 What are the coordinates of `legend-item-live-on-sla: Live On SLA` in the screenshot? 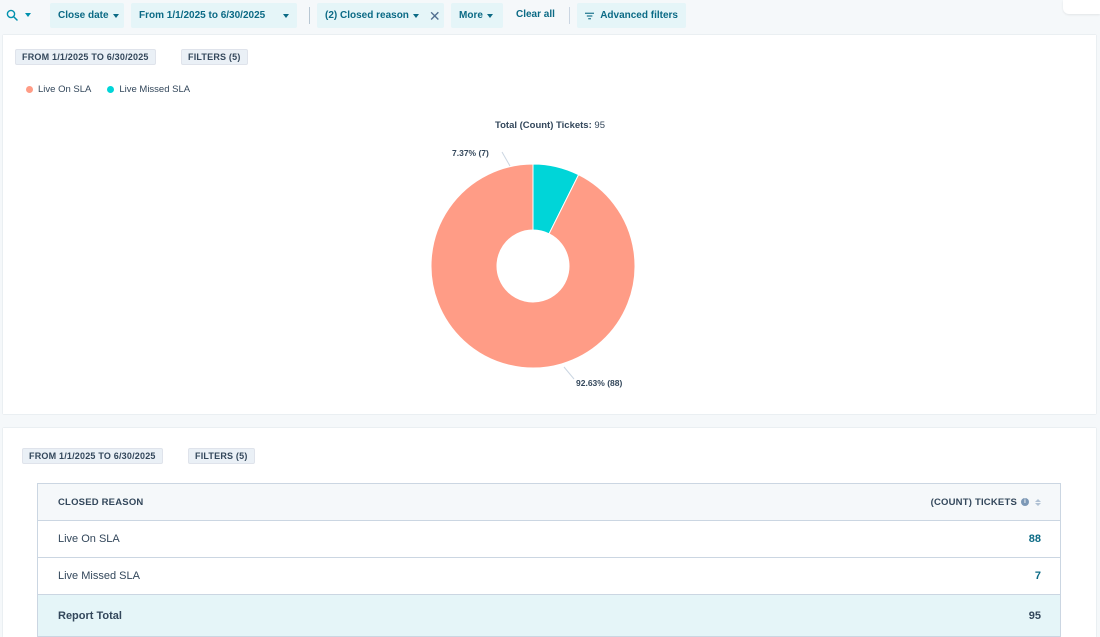 It's located at (58, 89).